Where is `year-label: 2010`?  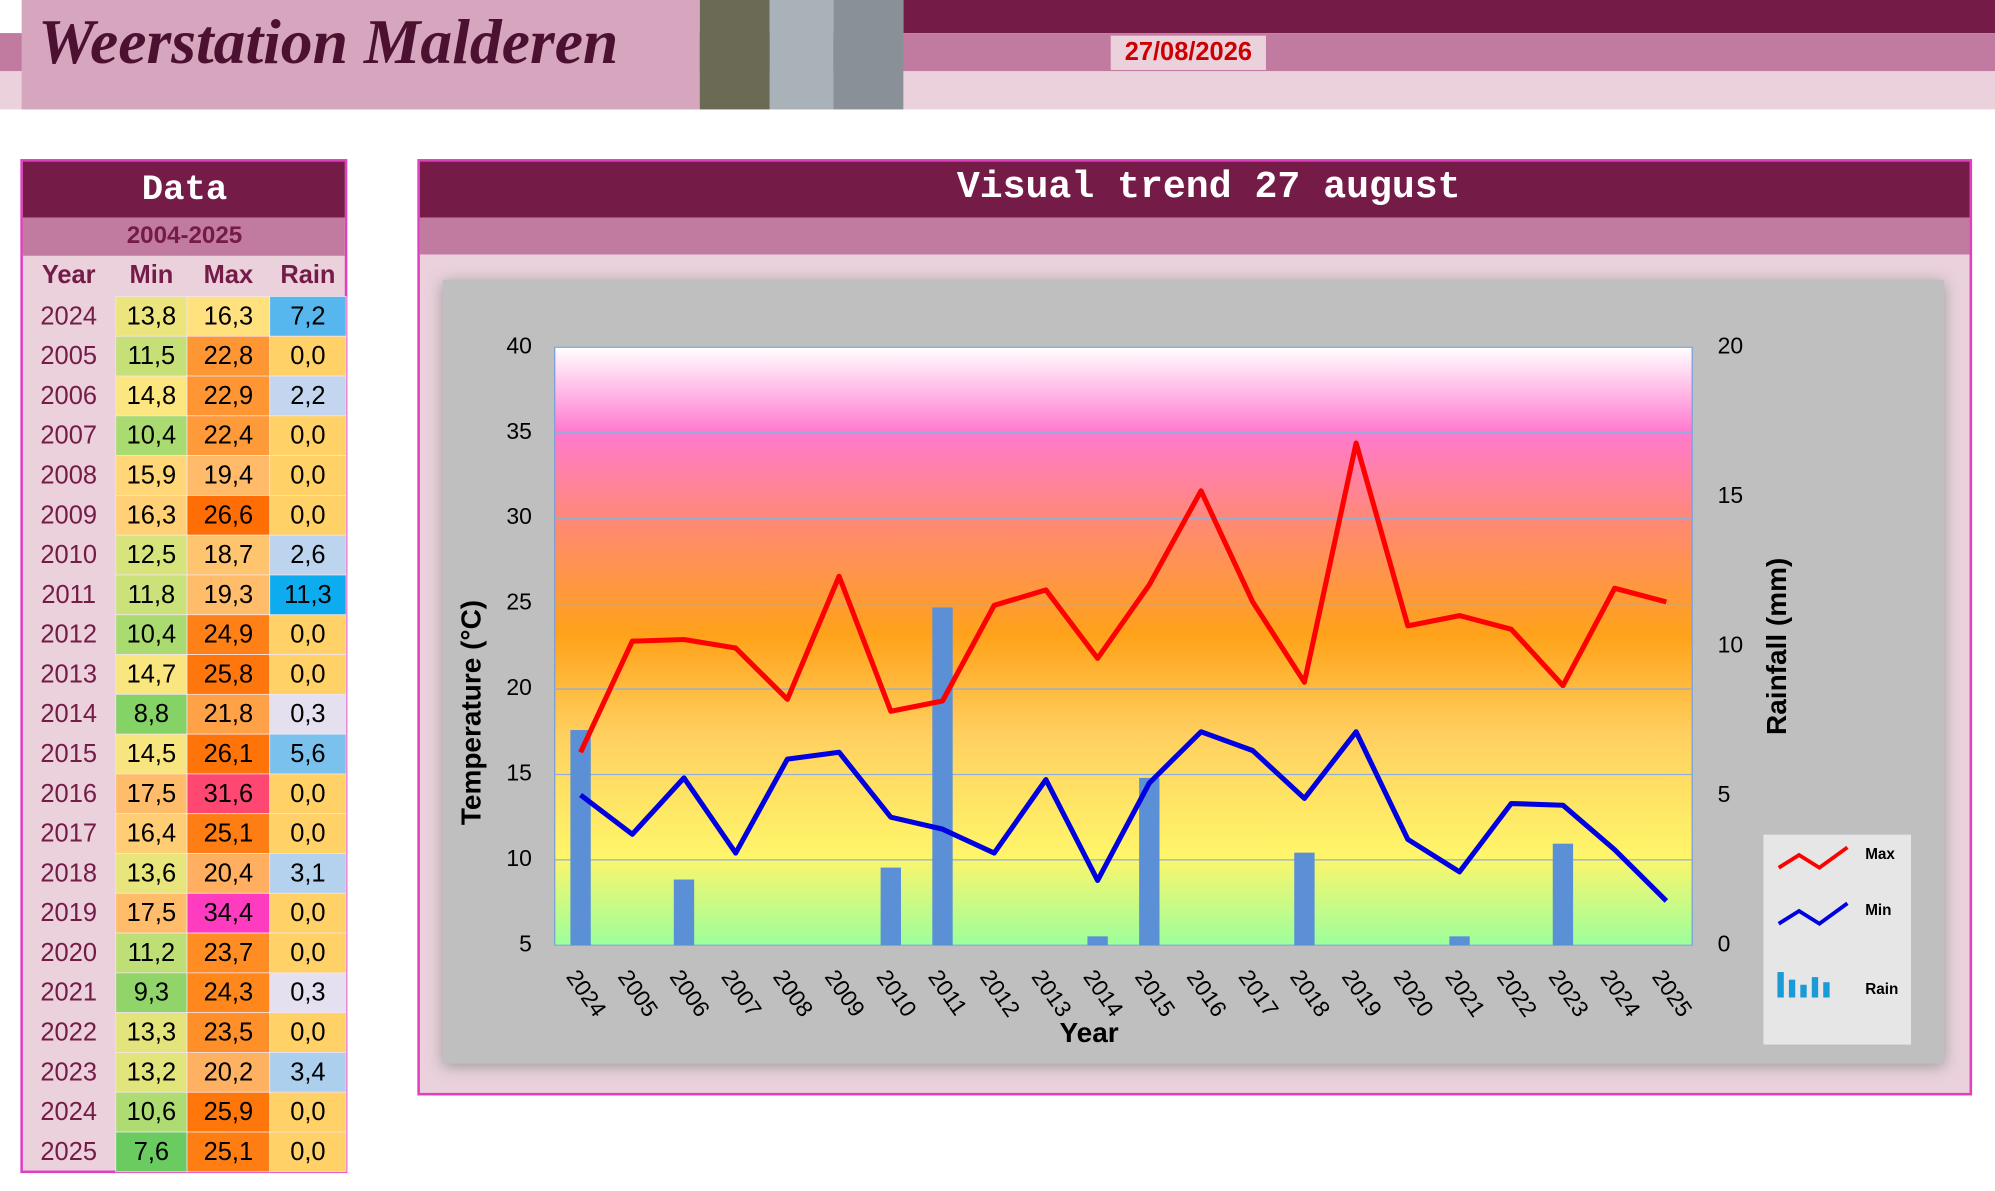
year-label: 2010 is located at coordinates (68, 555).